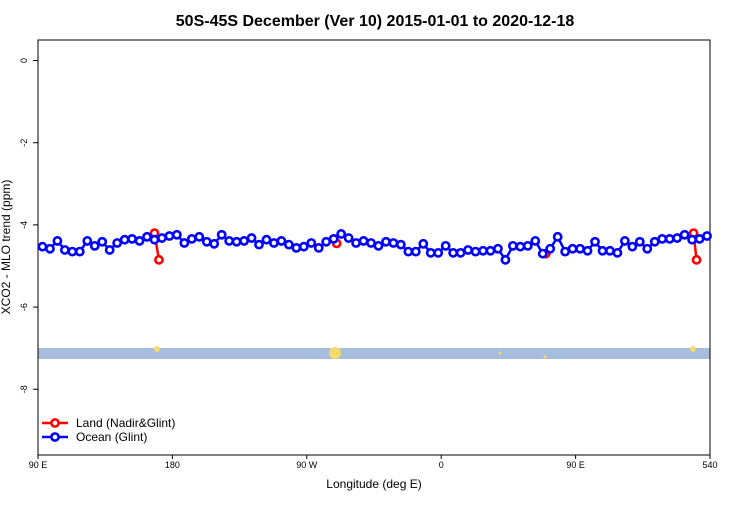 The width and height of the screenshot is (750, 505). Describe the element at coordinates (374, 353) in the screenshot. I see `surface-band` at that location.